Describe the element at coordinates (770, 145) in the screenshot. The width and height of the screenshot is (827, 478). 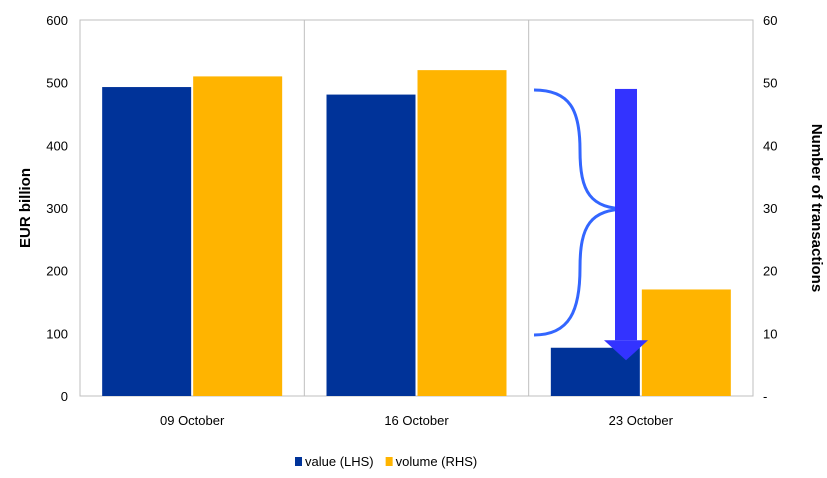
I see `right-tick-label: 40` at that location.